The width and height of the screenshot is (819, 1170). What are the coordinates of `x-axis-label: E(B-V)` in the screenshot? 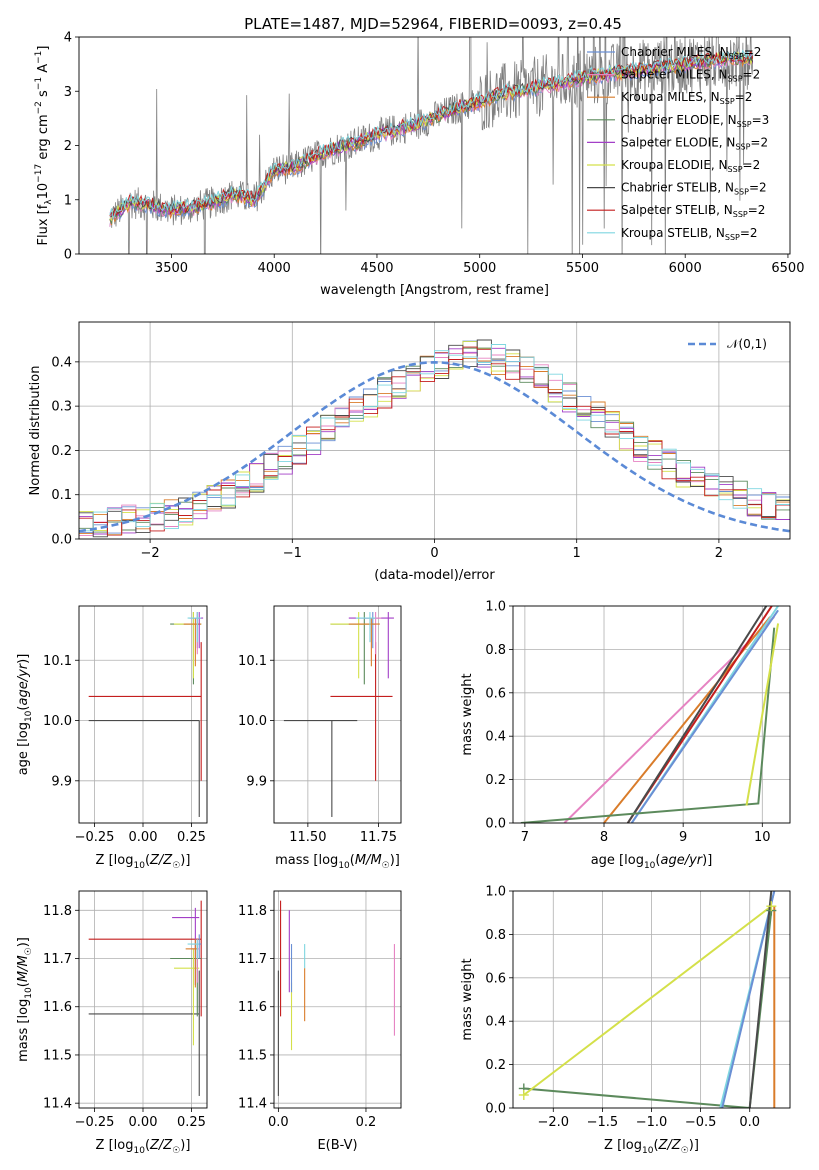 It's located at (337, 1145).